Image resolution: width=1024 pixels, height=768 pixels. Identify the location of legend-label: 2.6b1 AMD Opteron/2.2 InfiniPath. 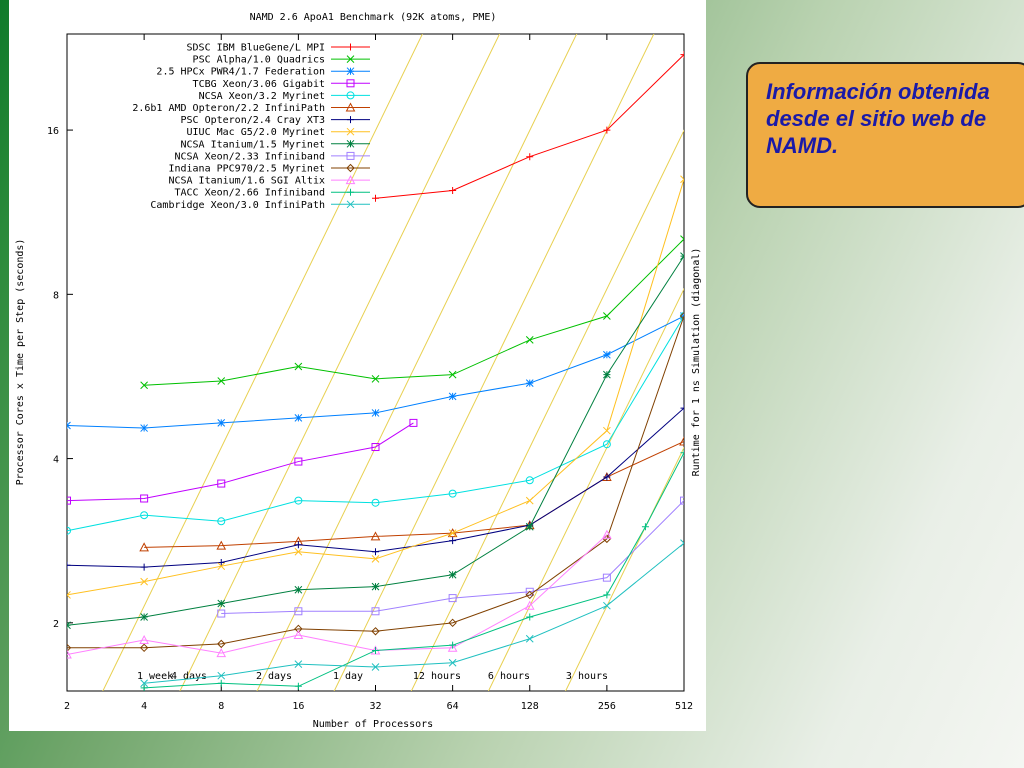
(228, 108).